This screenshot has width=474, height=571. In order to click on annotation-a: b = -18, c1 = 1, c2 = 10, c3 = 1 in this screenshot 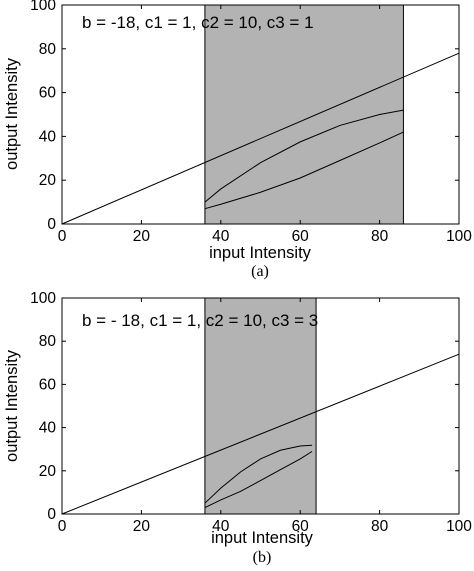, I will do `click(198, 22)`.